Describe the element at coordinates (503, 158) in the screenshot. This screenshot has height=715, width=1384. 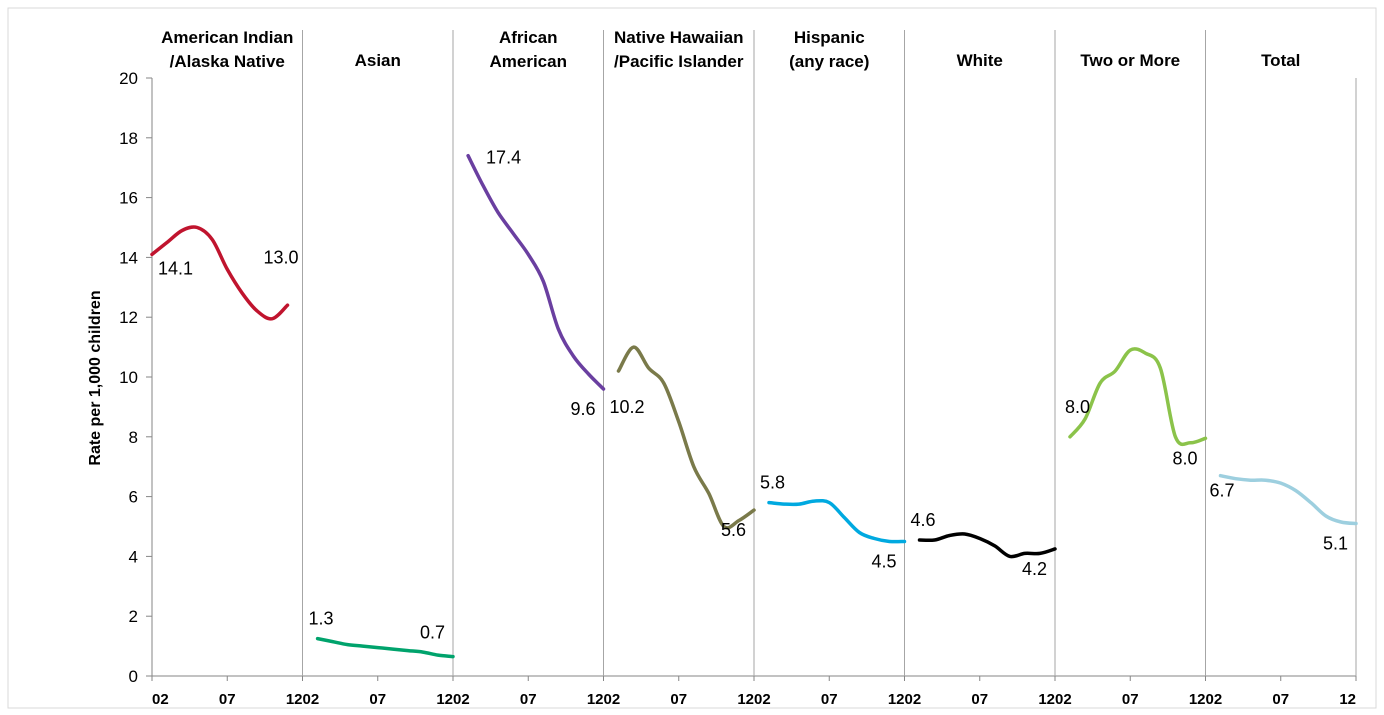
I see `data-label-start: 17.4` at that location.